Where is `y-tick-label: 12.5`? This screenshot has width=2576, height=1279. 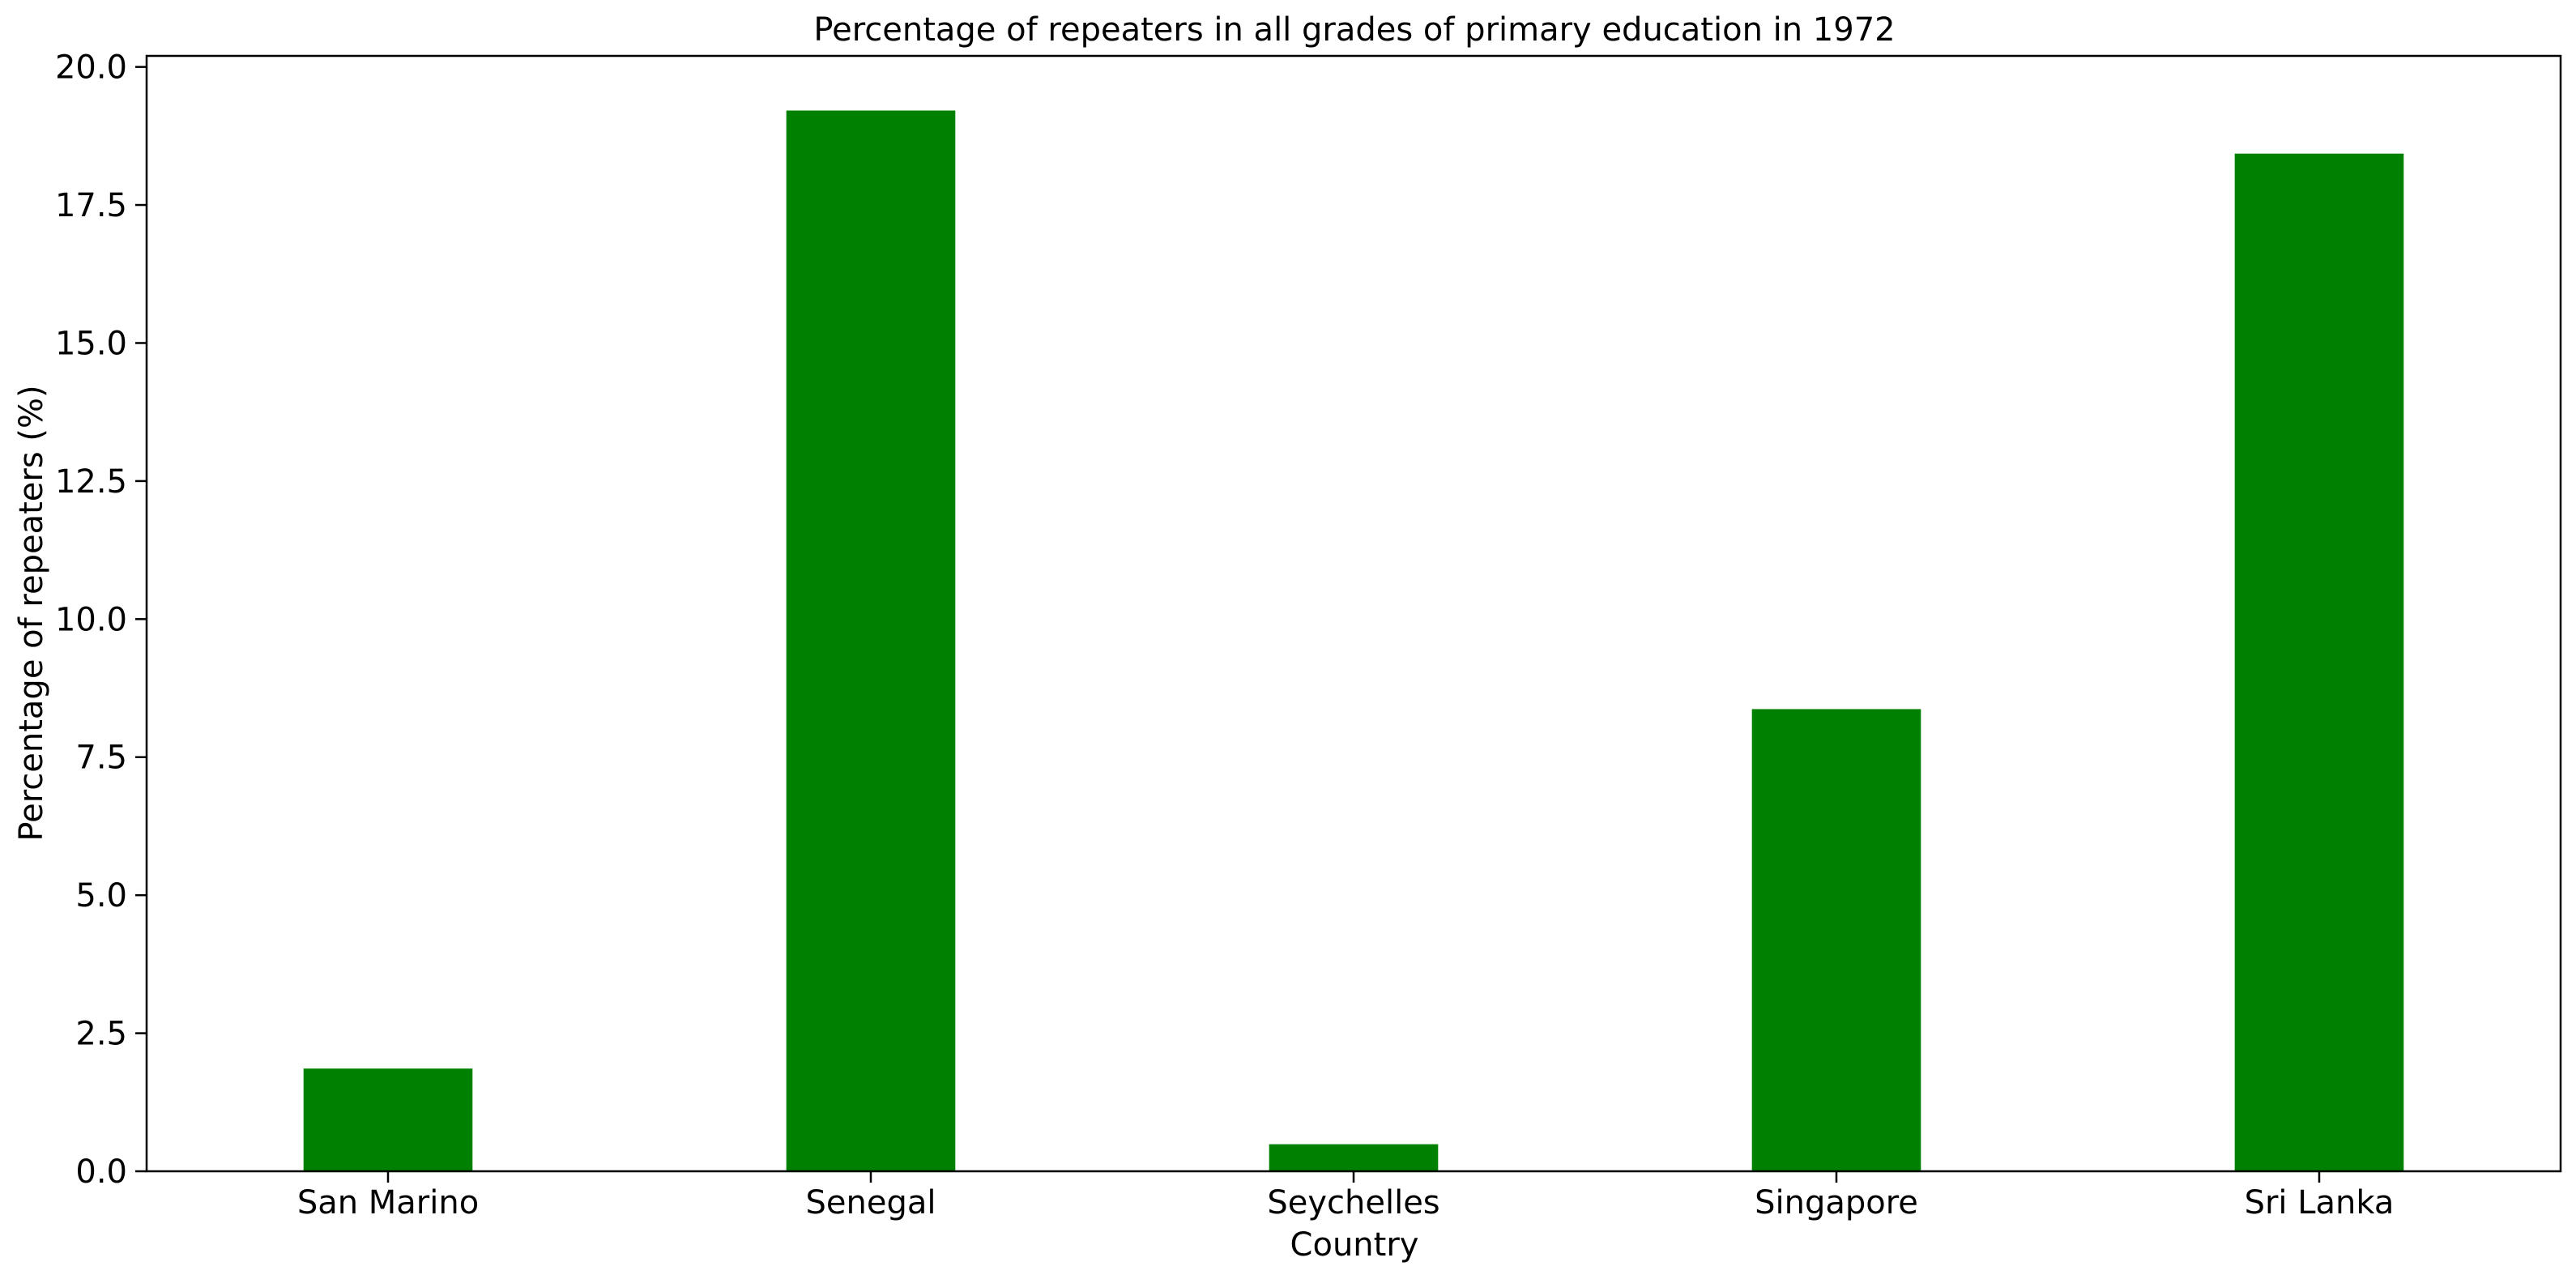 y-tick-label: 12.5 is located at coordinates (91, 482).